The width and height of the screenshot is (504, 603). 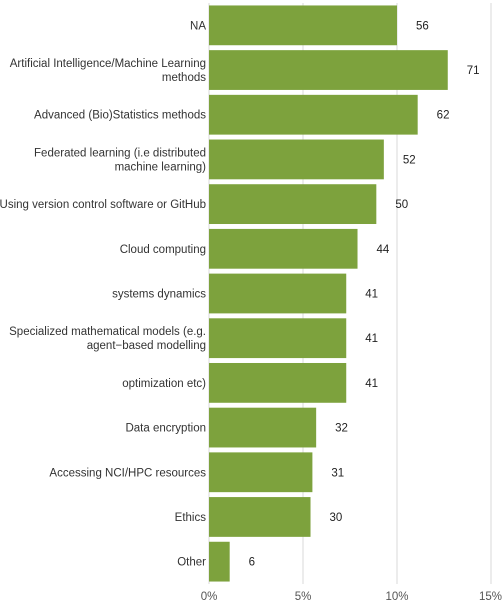 What do you see at coordinates (209, 597) in the screenshot?
I see `x-tick-label: 0%` at bounding box center [209, 597].